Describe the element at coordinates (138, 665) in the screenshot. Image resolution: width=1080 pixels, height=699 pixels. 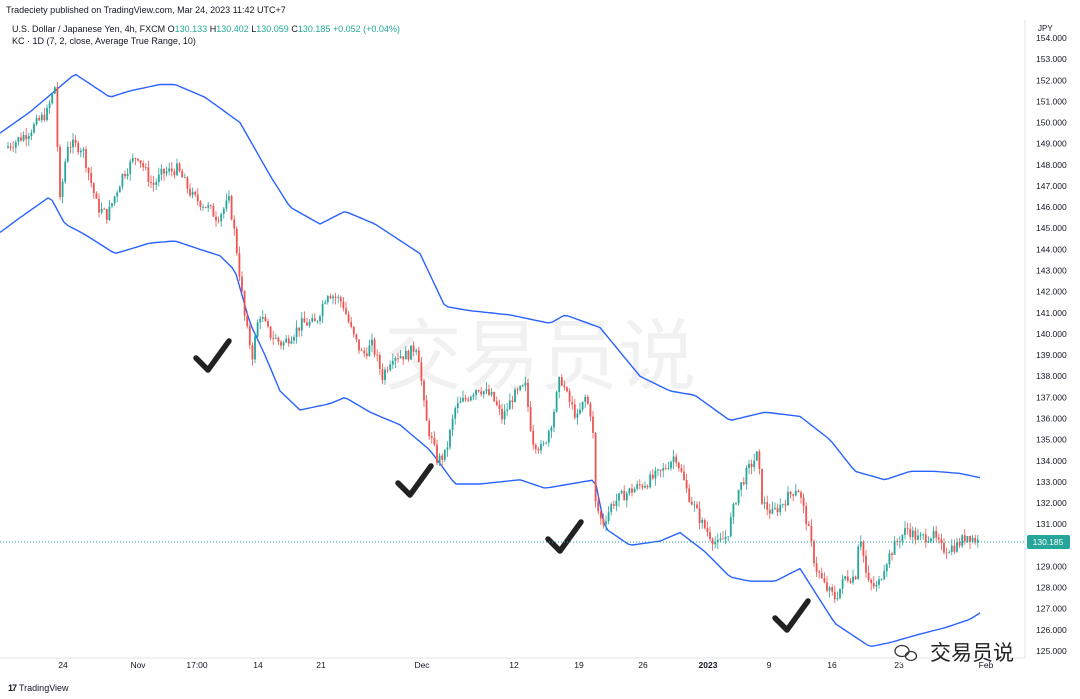
I see `x-tick-label: Nov` at that location.